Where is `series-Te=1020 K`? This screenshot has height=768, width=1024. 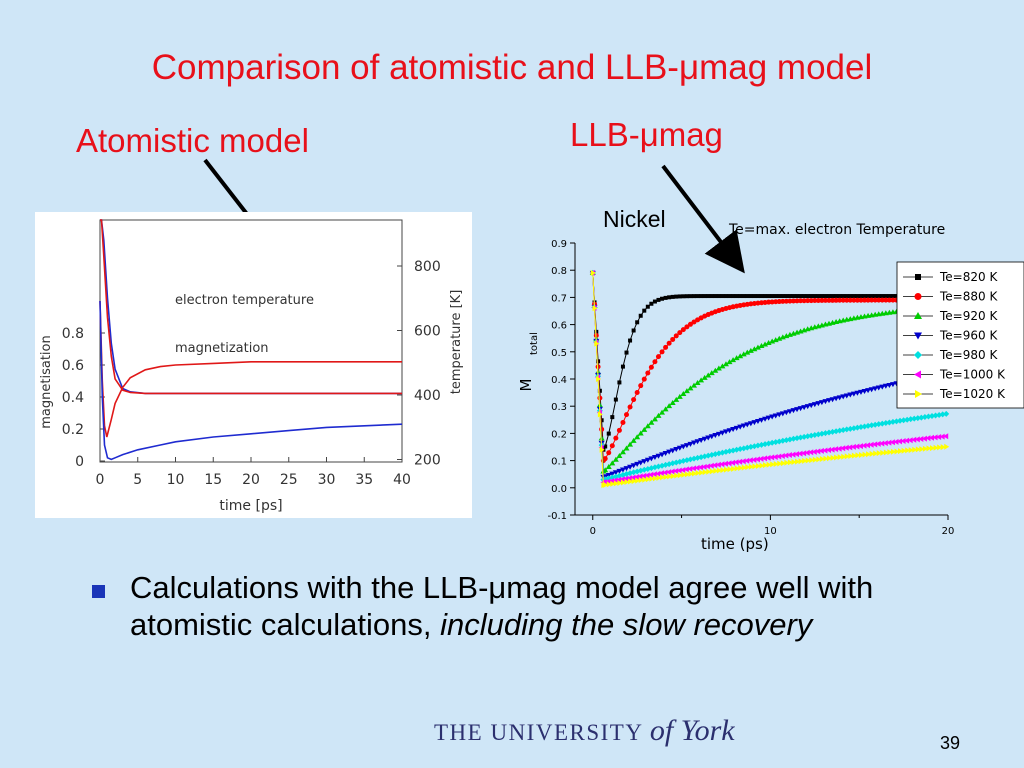 series-Te=1020 K is located at coordinates (770, 379).